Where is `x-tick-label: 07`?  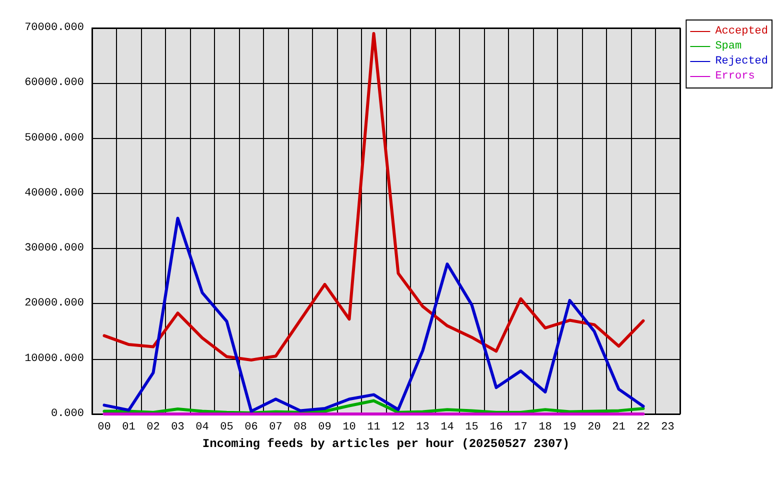 x-tick-label: 07 is located at coordinates (275, 428).